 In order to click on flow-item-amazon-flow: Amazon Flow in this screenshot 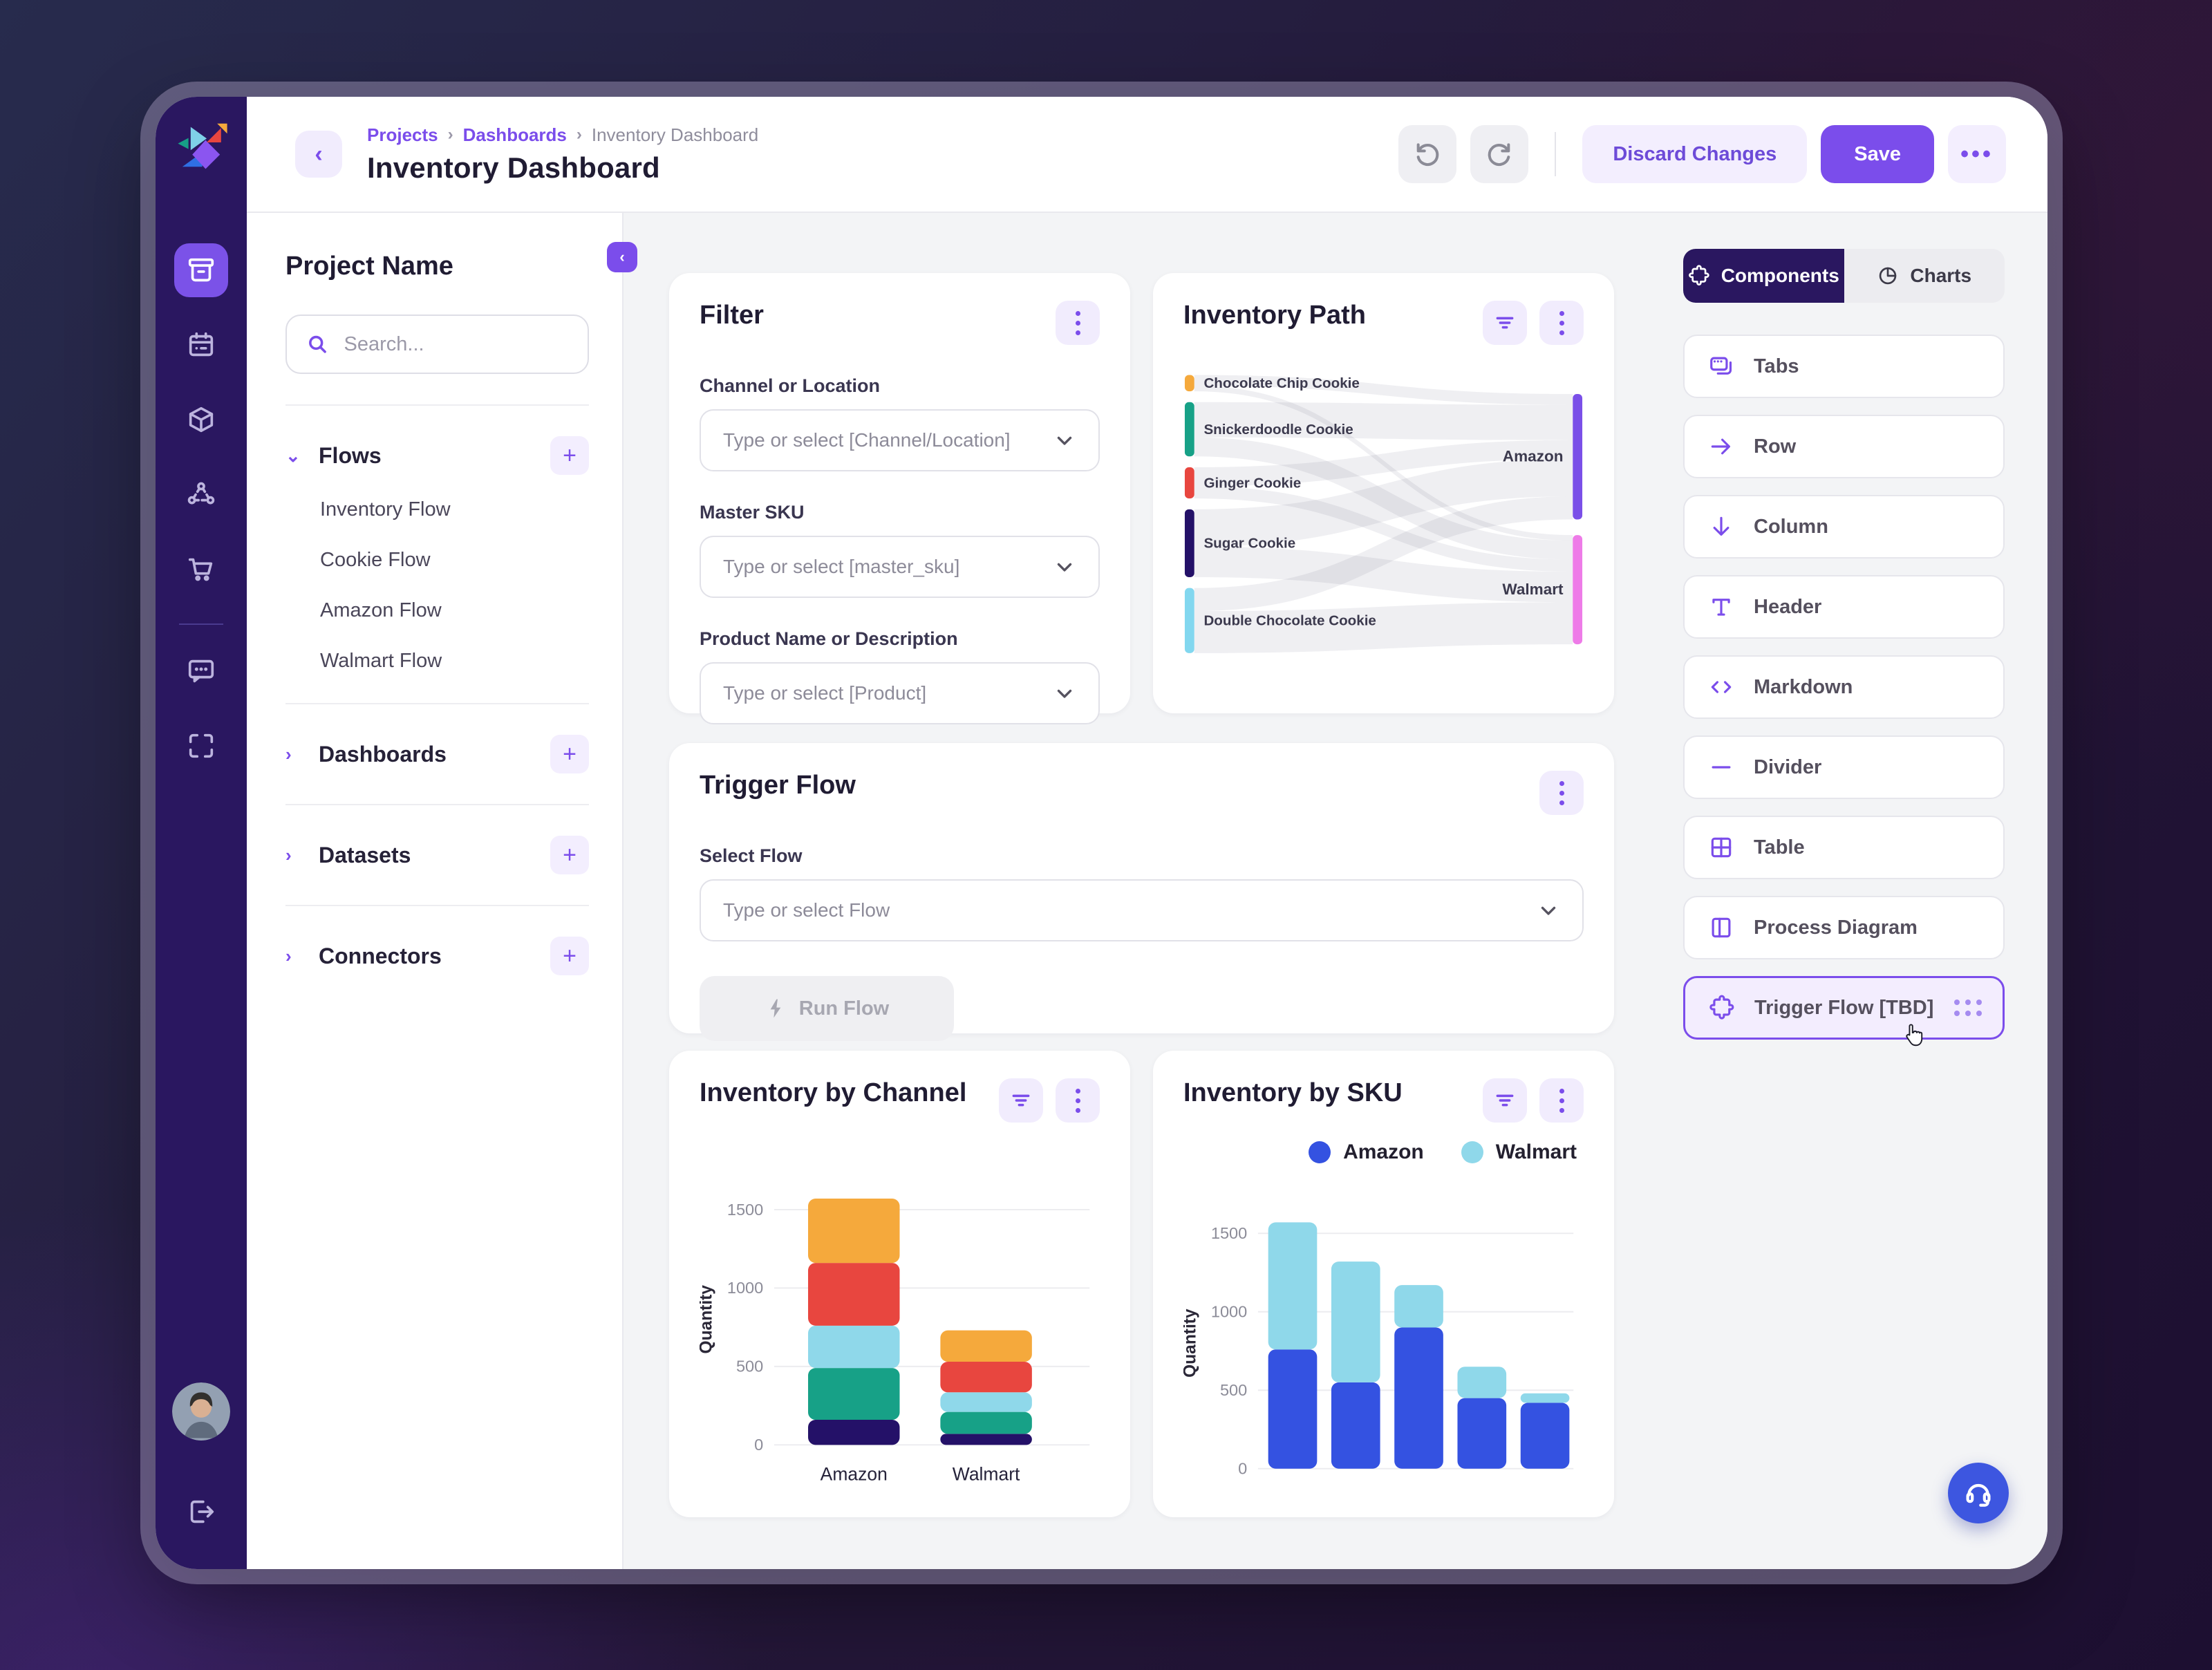, I will do `click(381, 610)`.